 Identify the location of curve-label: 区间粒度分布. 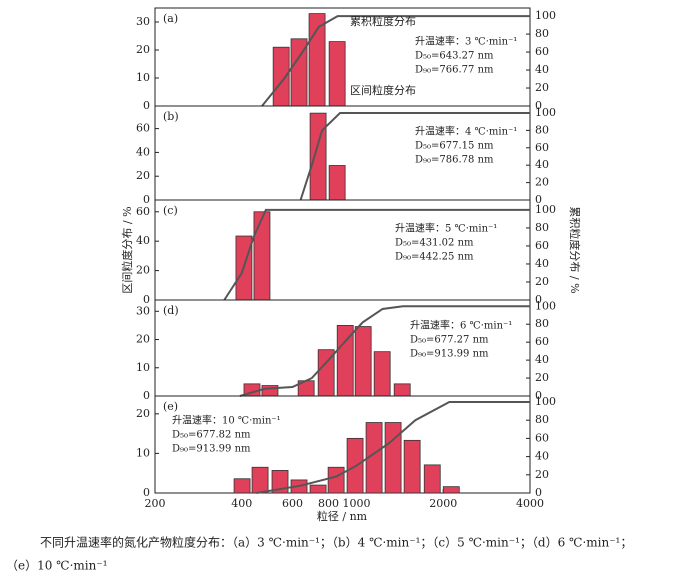
(383, 90).